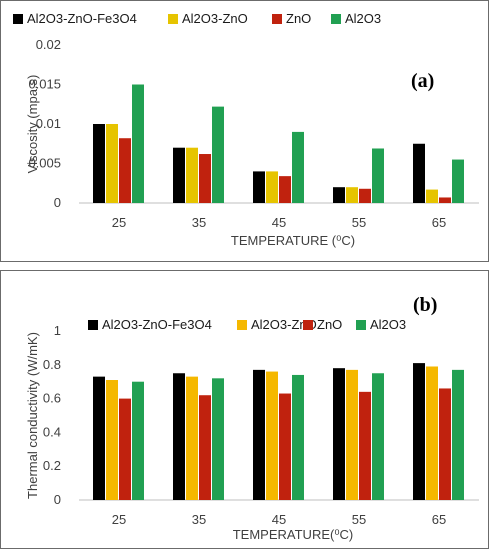  Describe the element at coordinates (52, 465) in the screenshot. I see `y-tick-label: 0.2` at that location.